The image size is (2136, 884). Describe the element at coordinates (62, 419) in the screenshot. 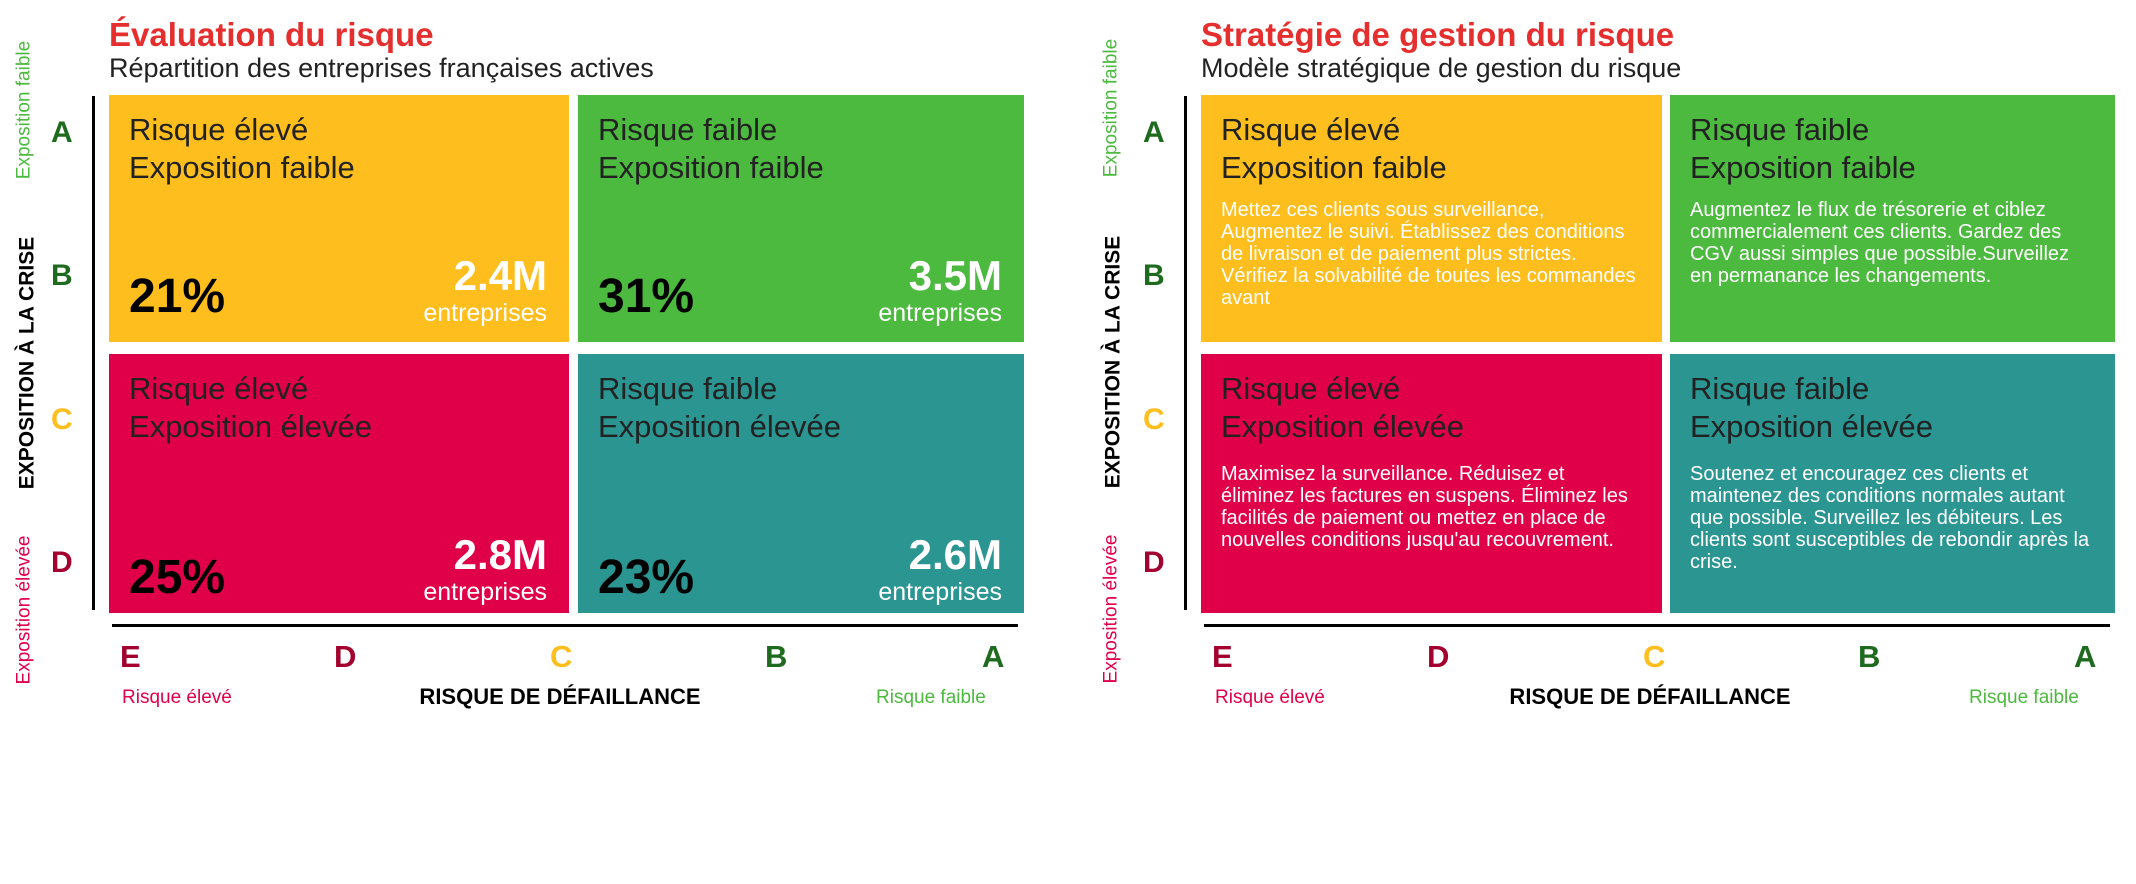

I see `left-row-label-c: C` at that location.